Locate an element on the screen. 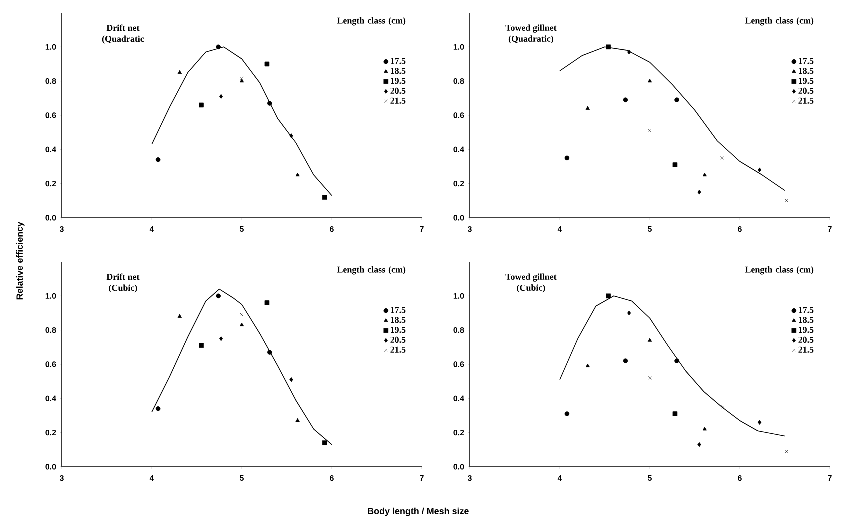 Image resolution: width=844 pixels, height=522 pixels. x-axis-title: Body length / Mesh size is located at coordinates (418, 512).